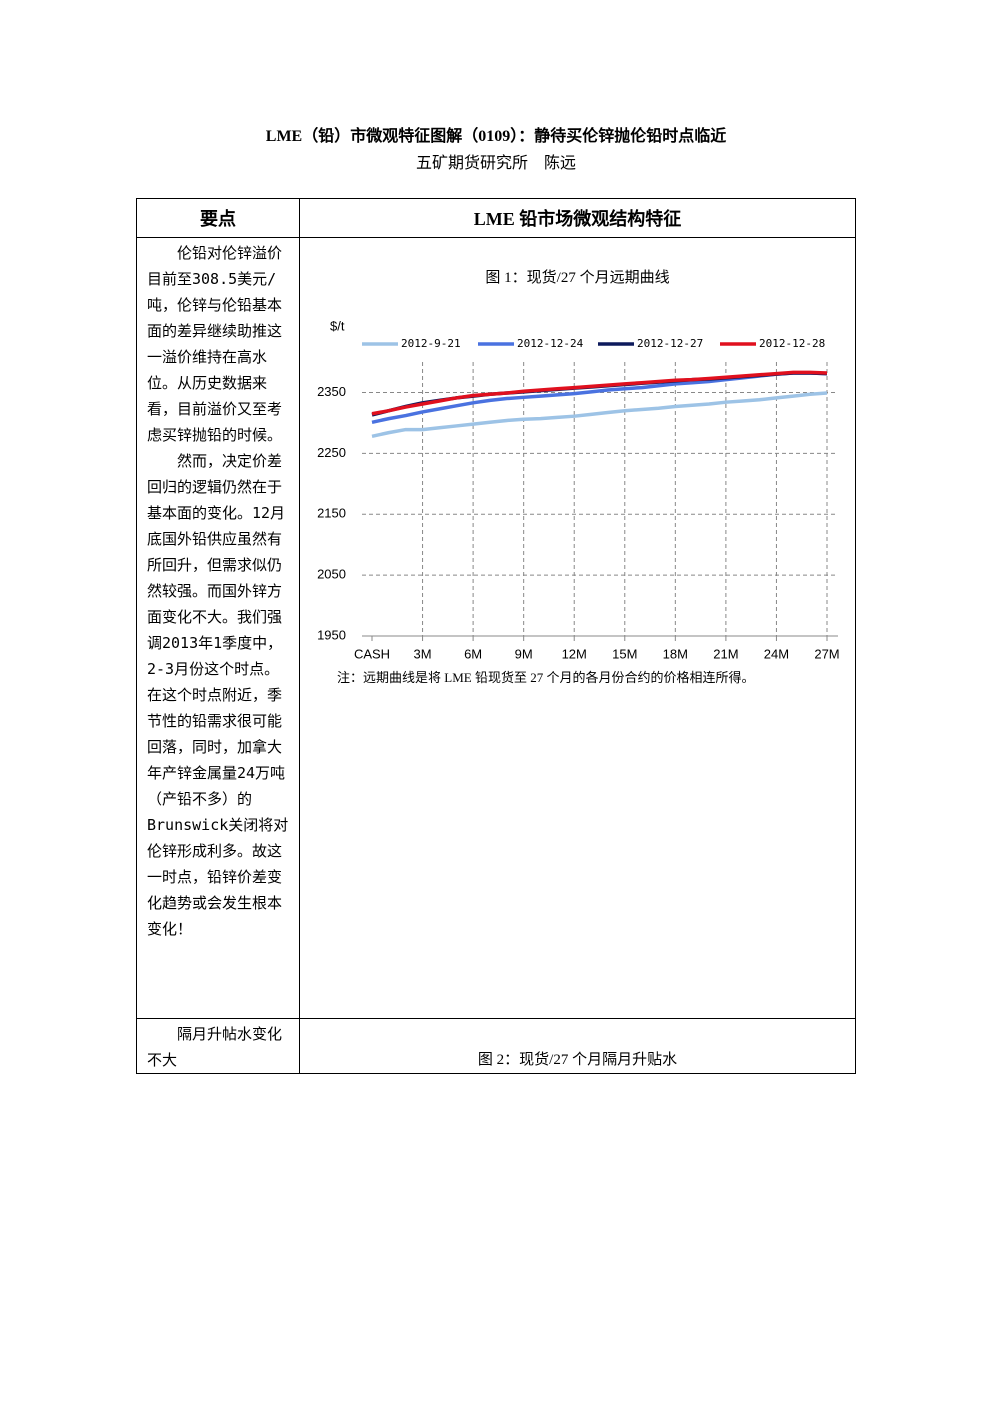 The height and width of the screenshot is (1403, 992). Describe the element at coordinates (546, 677) in the screenshot. I see `figure-note: 注：远期曲线是将 LME 铅现货至 27 个月的各月份合约的价格相连所得。` at that location.